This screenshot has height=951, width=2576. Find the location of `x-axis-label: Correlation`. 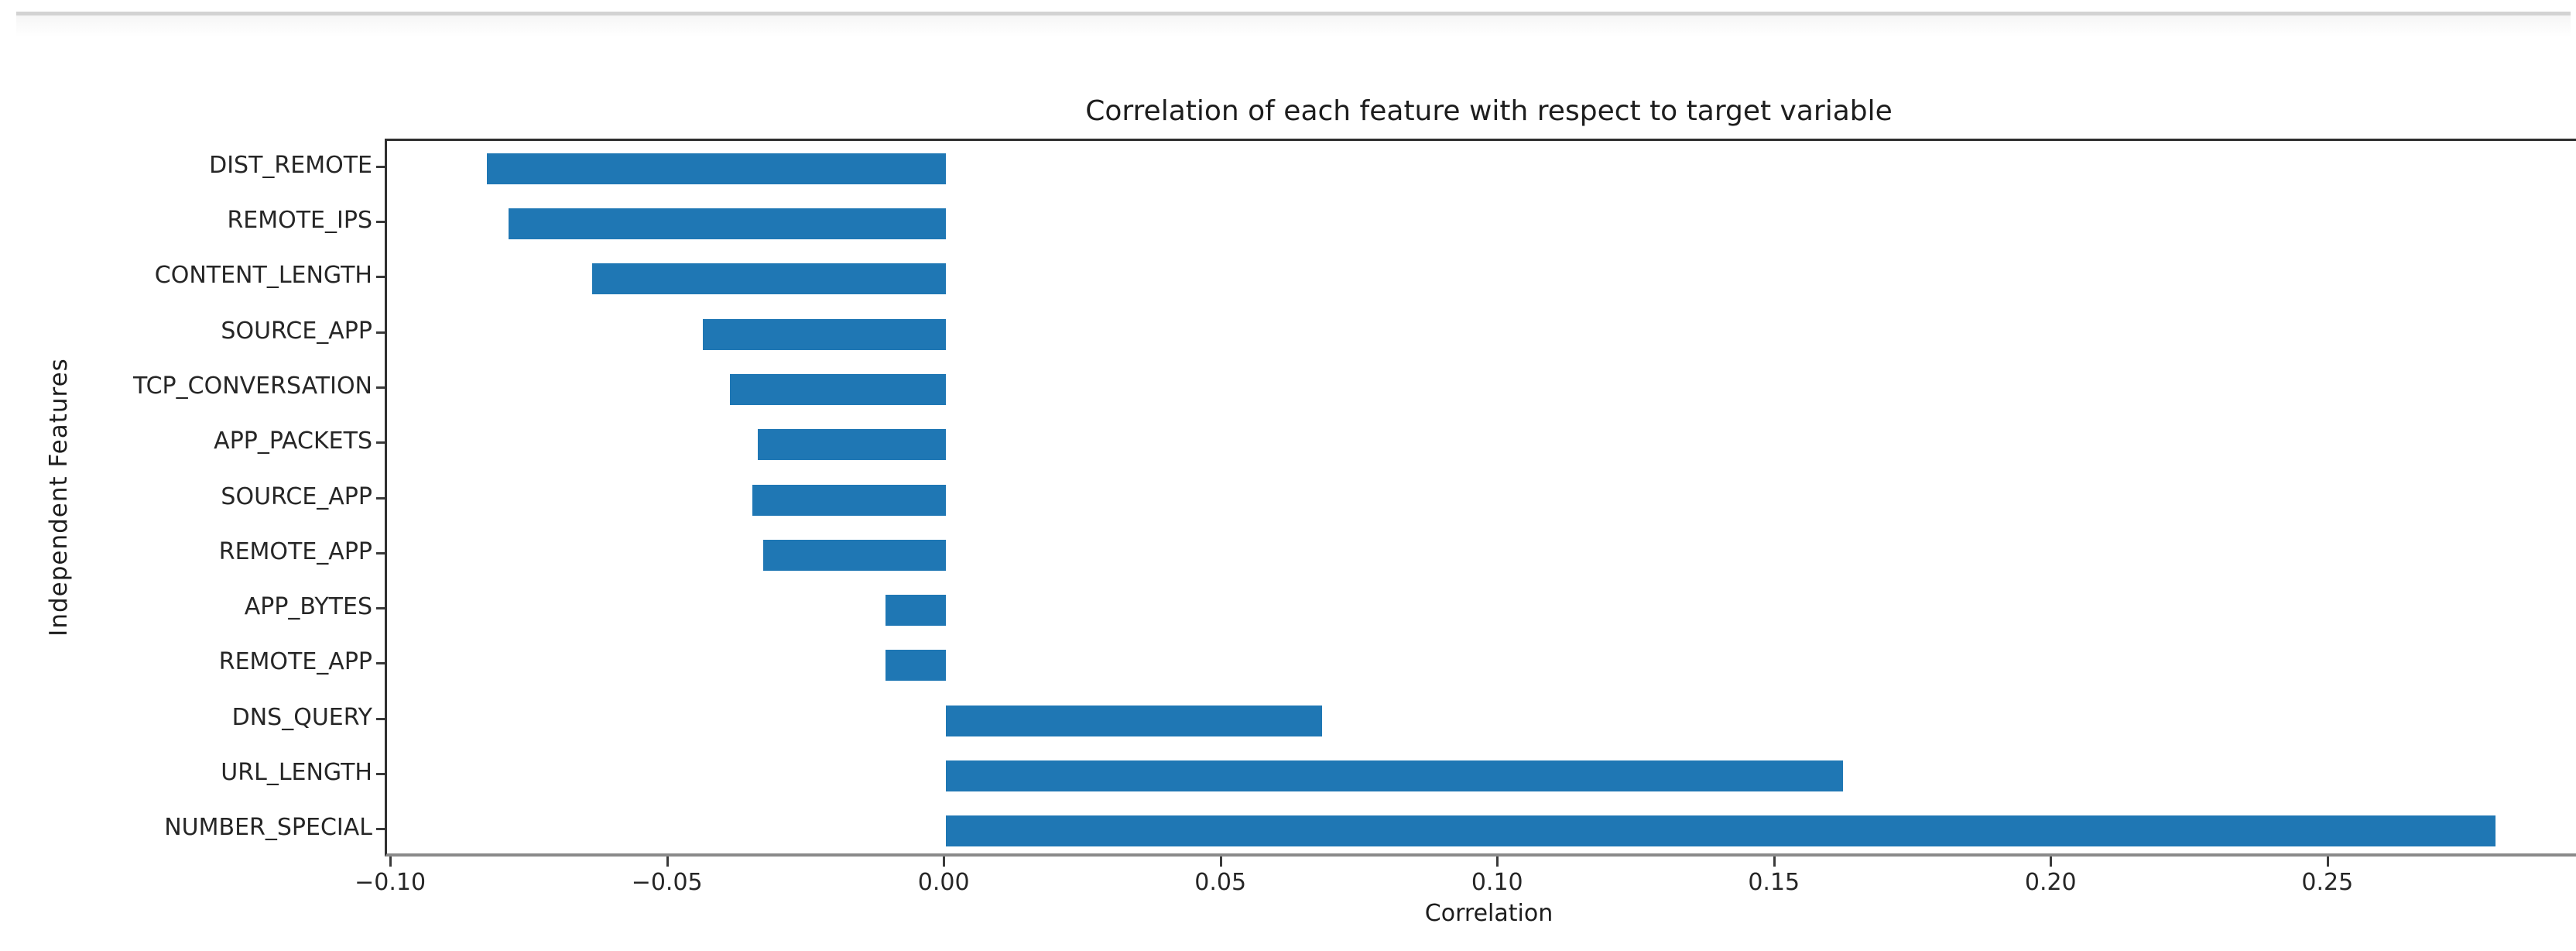

x-axis-label: Correlation is located at coordinates (1488, 913).